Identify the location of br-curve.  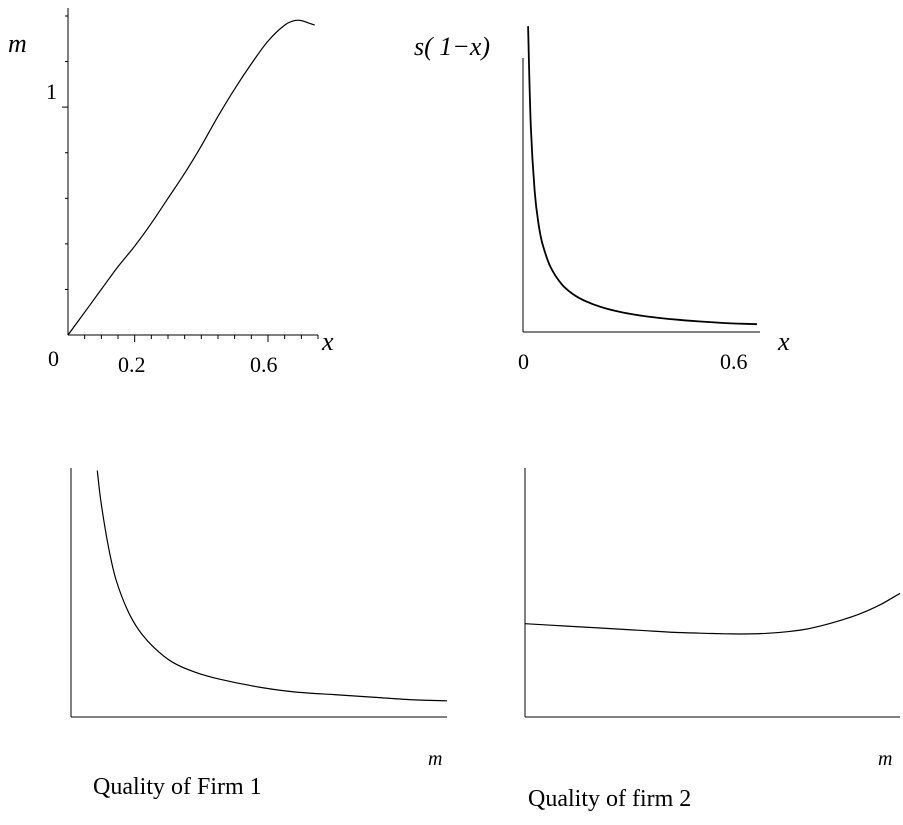
(712, 613).